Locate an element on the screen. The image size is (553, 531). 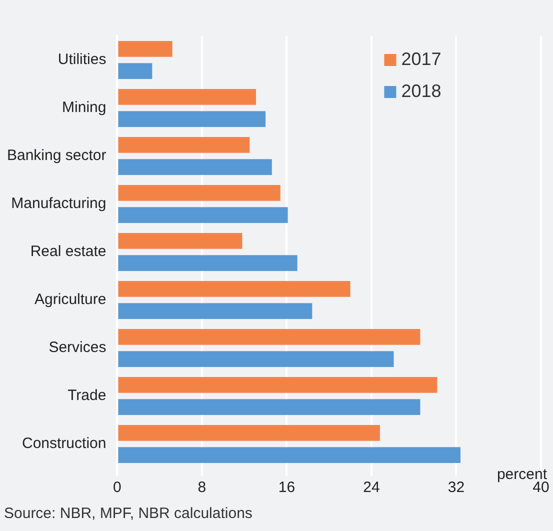
y-tick-label: Agriculture is located at coordinates (70, 299).